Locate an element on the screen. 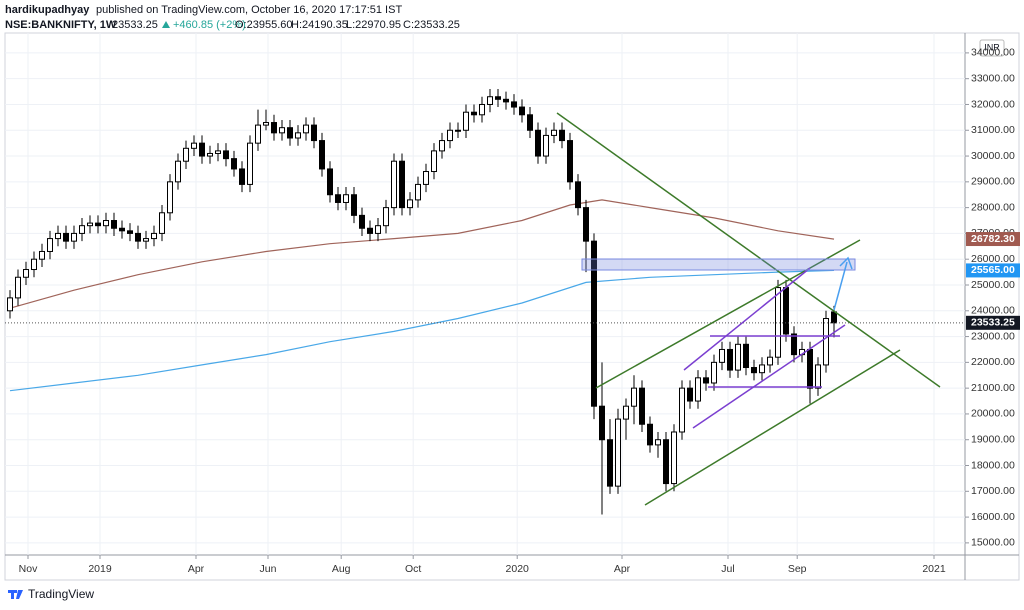 This screenshot has height=610, width=1024. arrow is located at coordinates (840, 286).